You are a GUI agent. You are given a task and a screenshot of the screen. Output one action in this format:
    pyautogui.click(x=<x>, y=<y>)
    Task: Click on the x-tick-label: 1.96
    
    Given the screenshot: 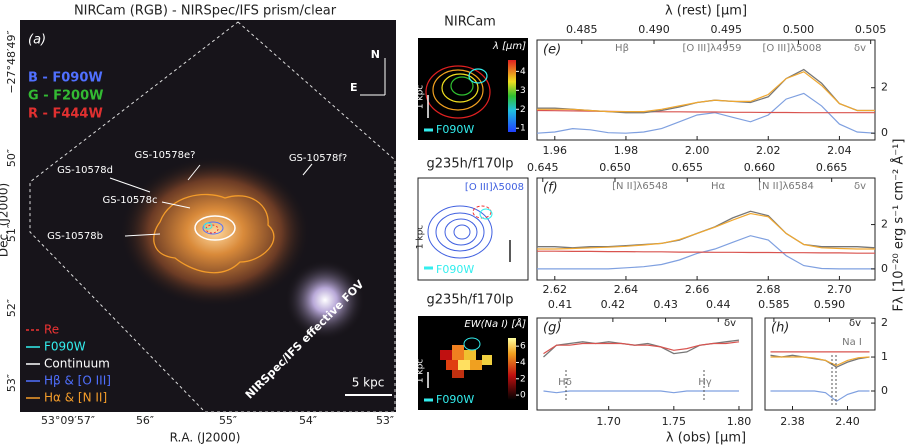 What is the action you would take?
    pyautogui.click(x=555, y=150)
    